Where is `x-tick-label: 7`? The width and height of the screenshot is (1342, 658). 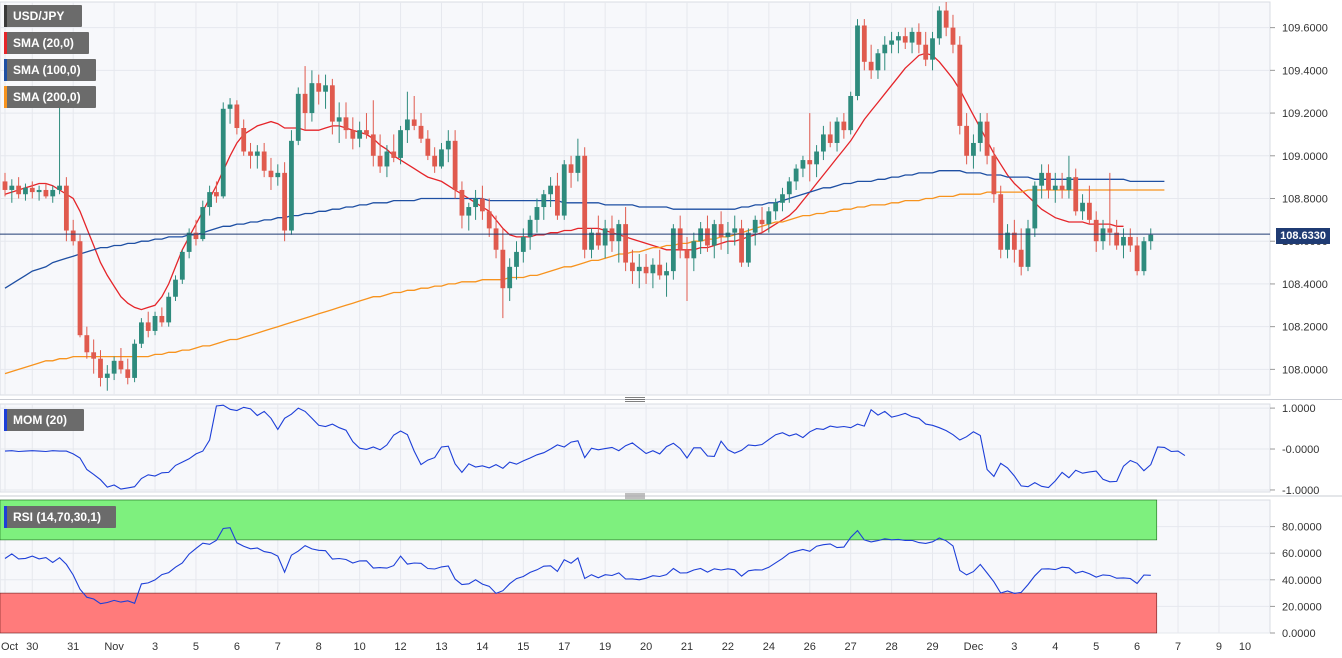
x-tick-label: 7 is located at coordinates (1178, 647).